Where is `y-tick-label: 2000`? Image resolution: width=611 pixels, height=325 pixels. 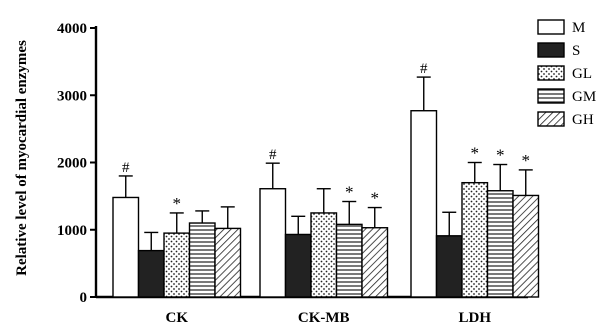
y-tick-label: 2000 is located at coordinates (72, 164).